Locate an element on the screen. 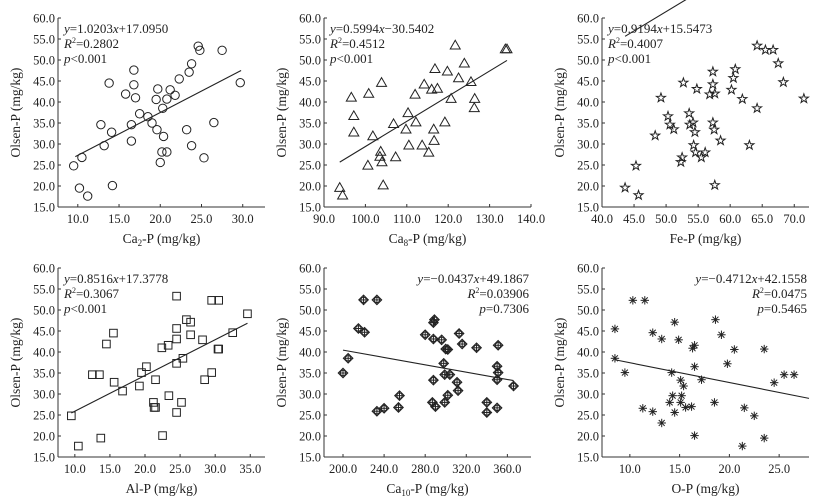  x-tick-label: 35.0 is located at coordinates (250, 469).